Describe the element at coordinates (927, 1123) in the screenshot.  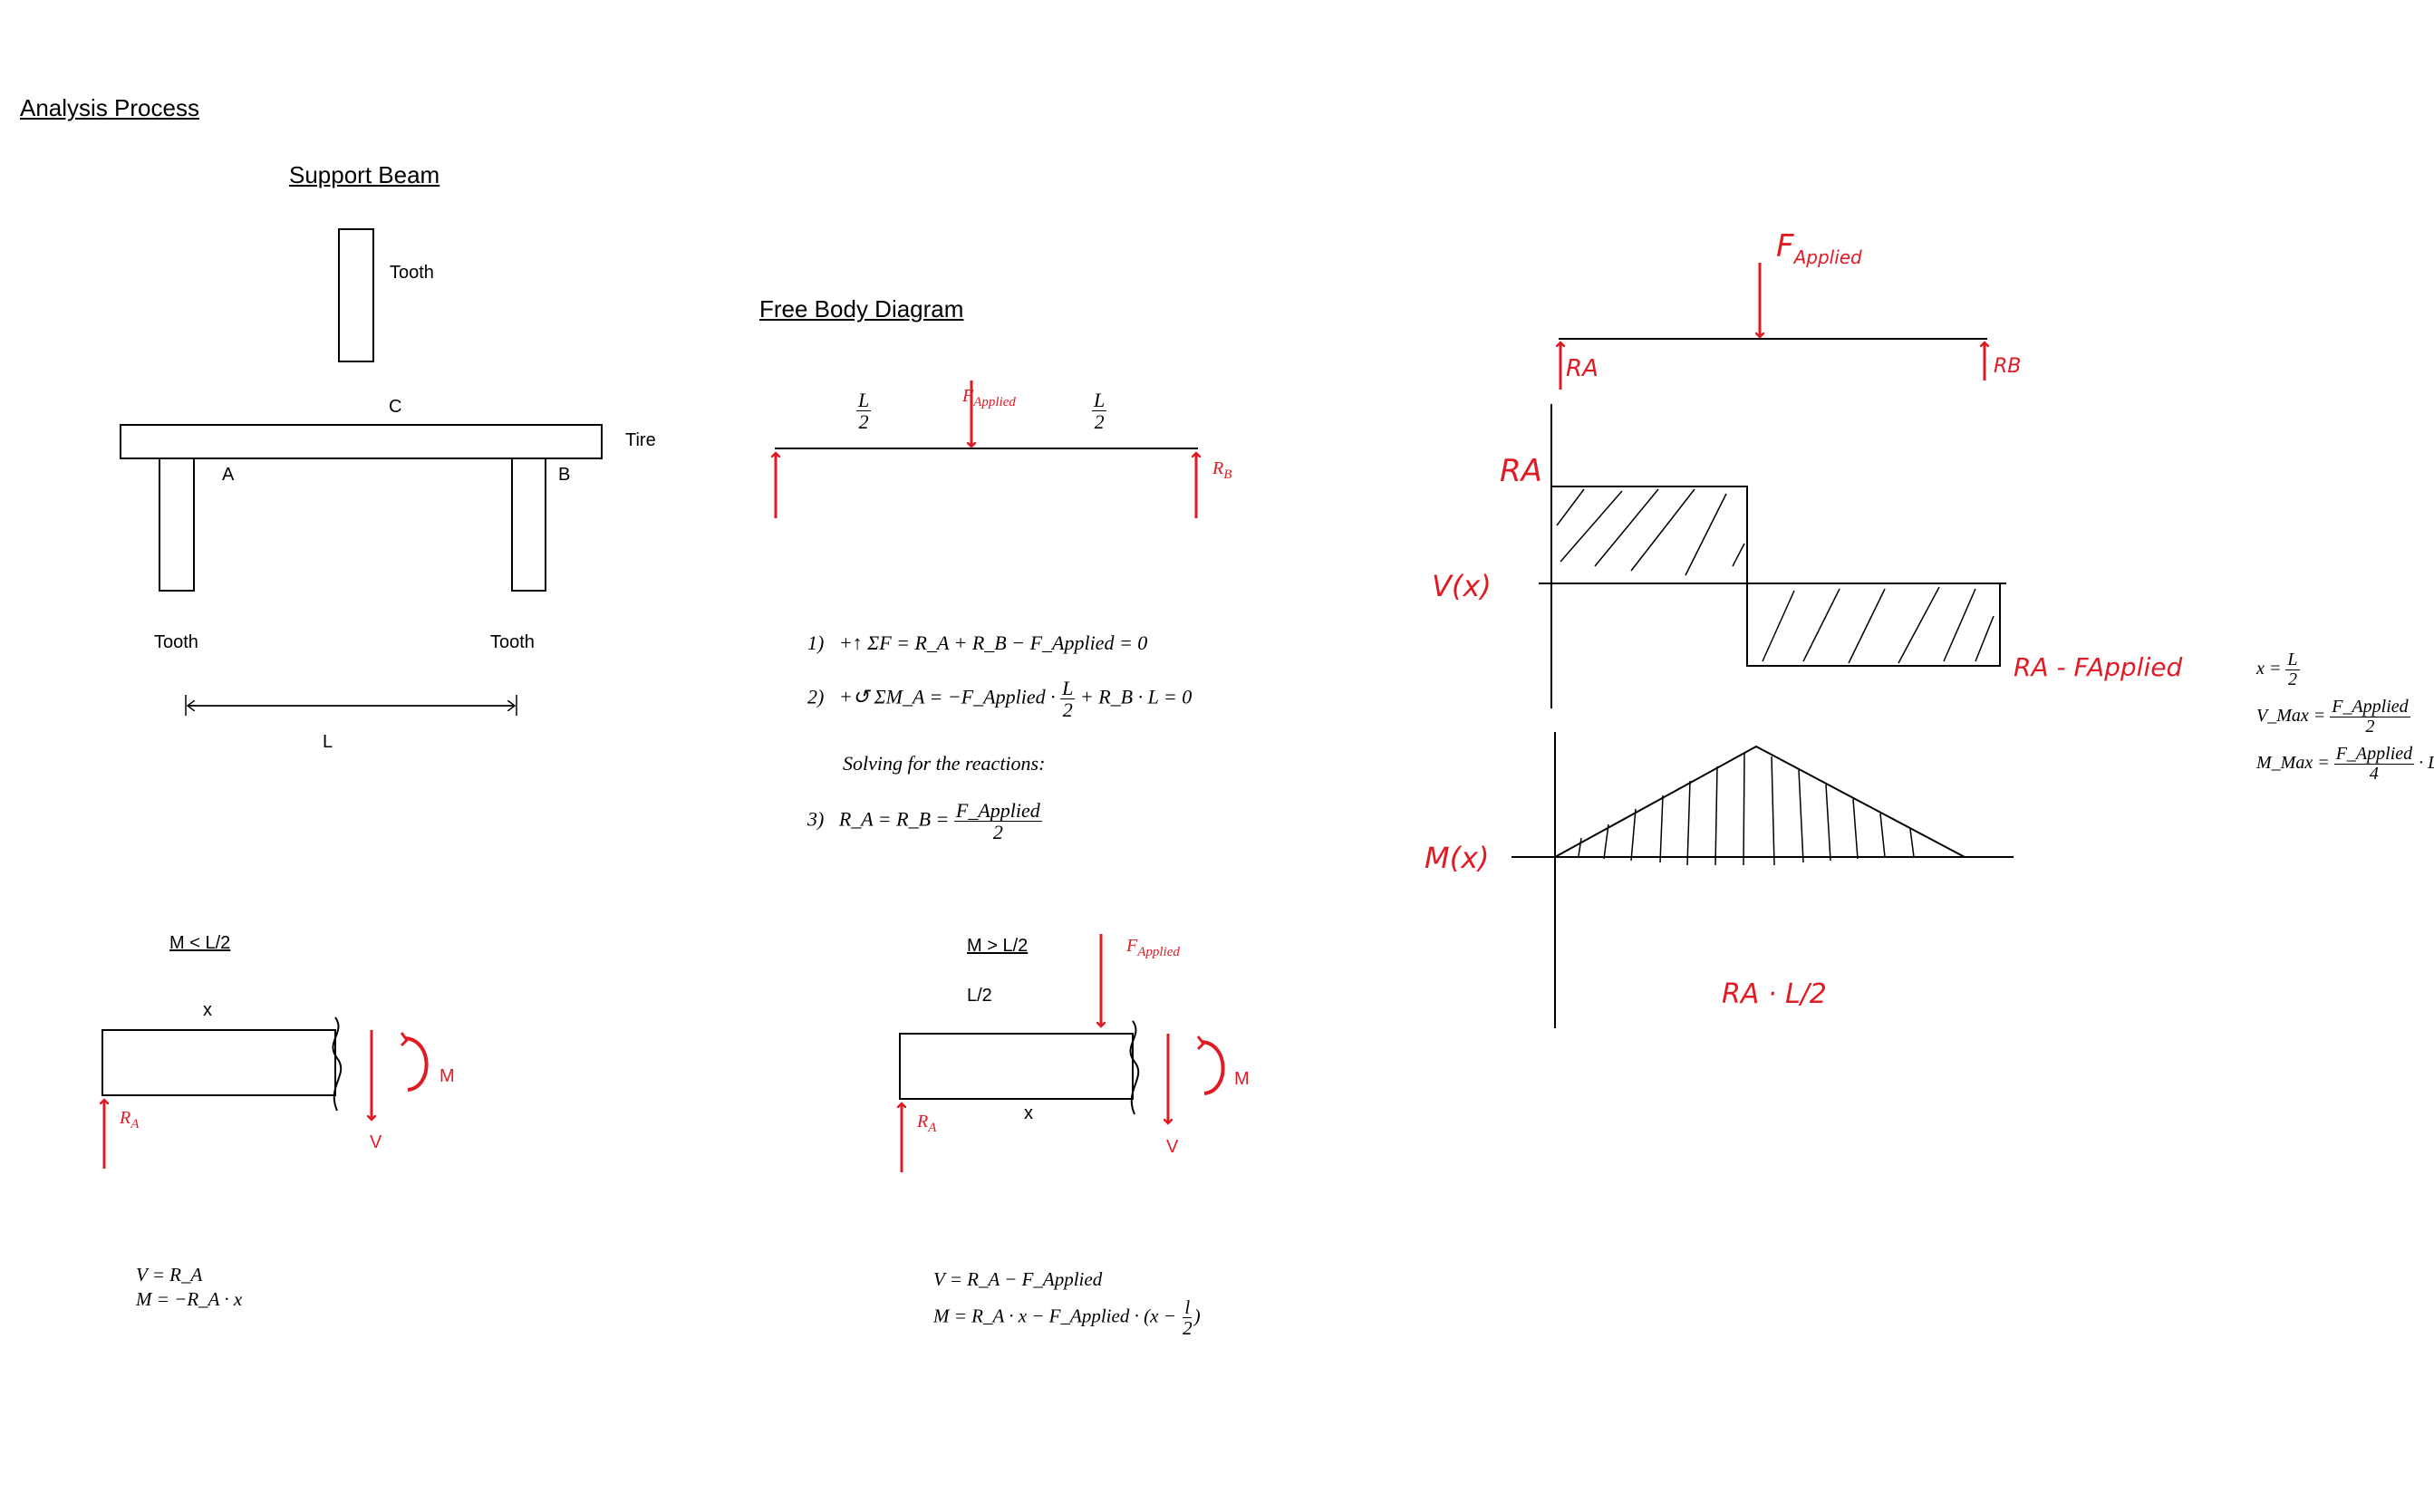
I see `section-right-ra: RA` at that location.